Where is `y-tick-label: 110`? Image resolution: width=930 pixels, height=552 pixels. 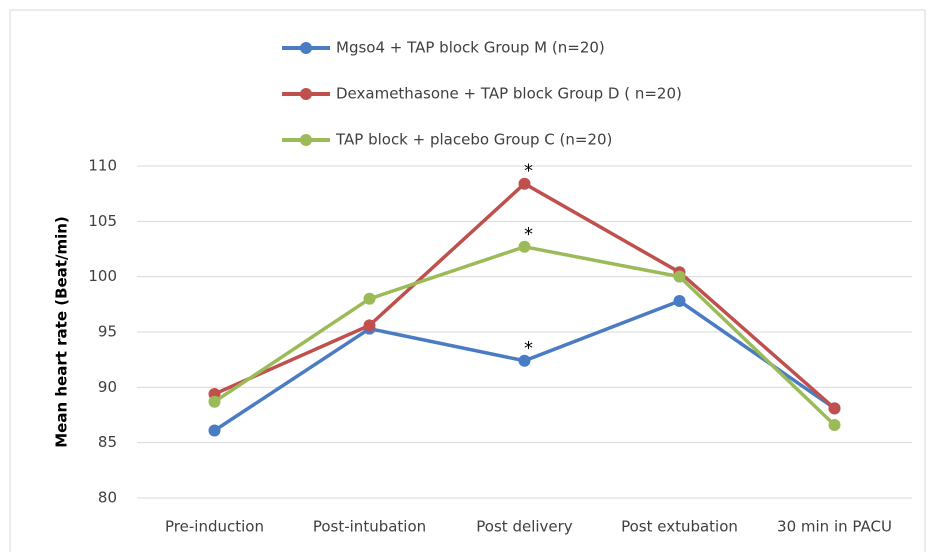 y-tick-label: 110 is located at coordinates (102, 166).